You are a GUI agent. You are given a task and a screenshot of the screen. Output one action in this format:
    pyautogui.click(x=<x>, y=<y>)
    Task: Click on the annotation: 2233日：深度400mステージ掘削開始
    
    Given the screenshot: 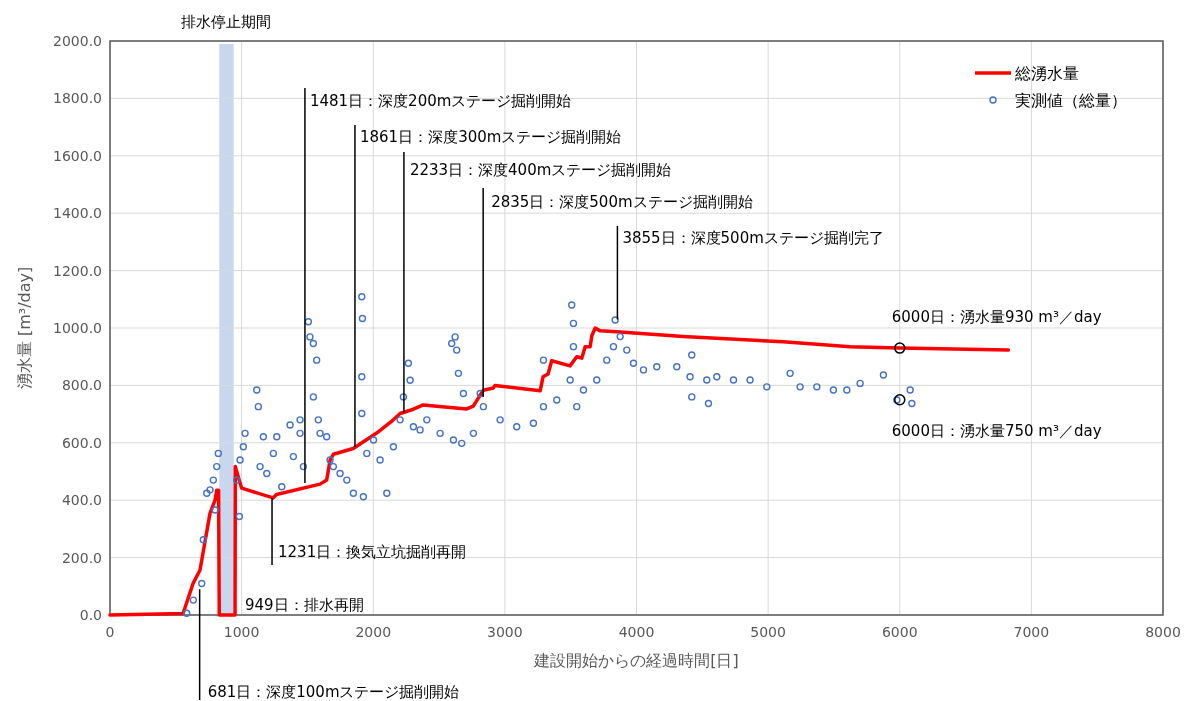 What is the action you would take?
    pyautogui.click(x=540, y=170)
    